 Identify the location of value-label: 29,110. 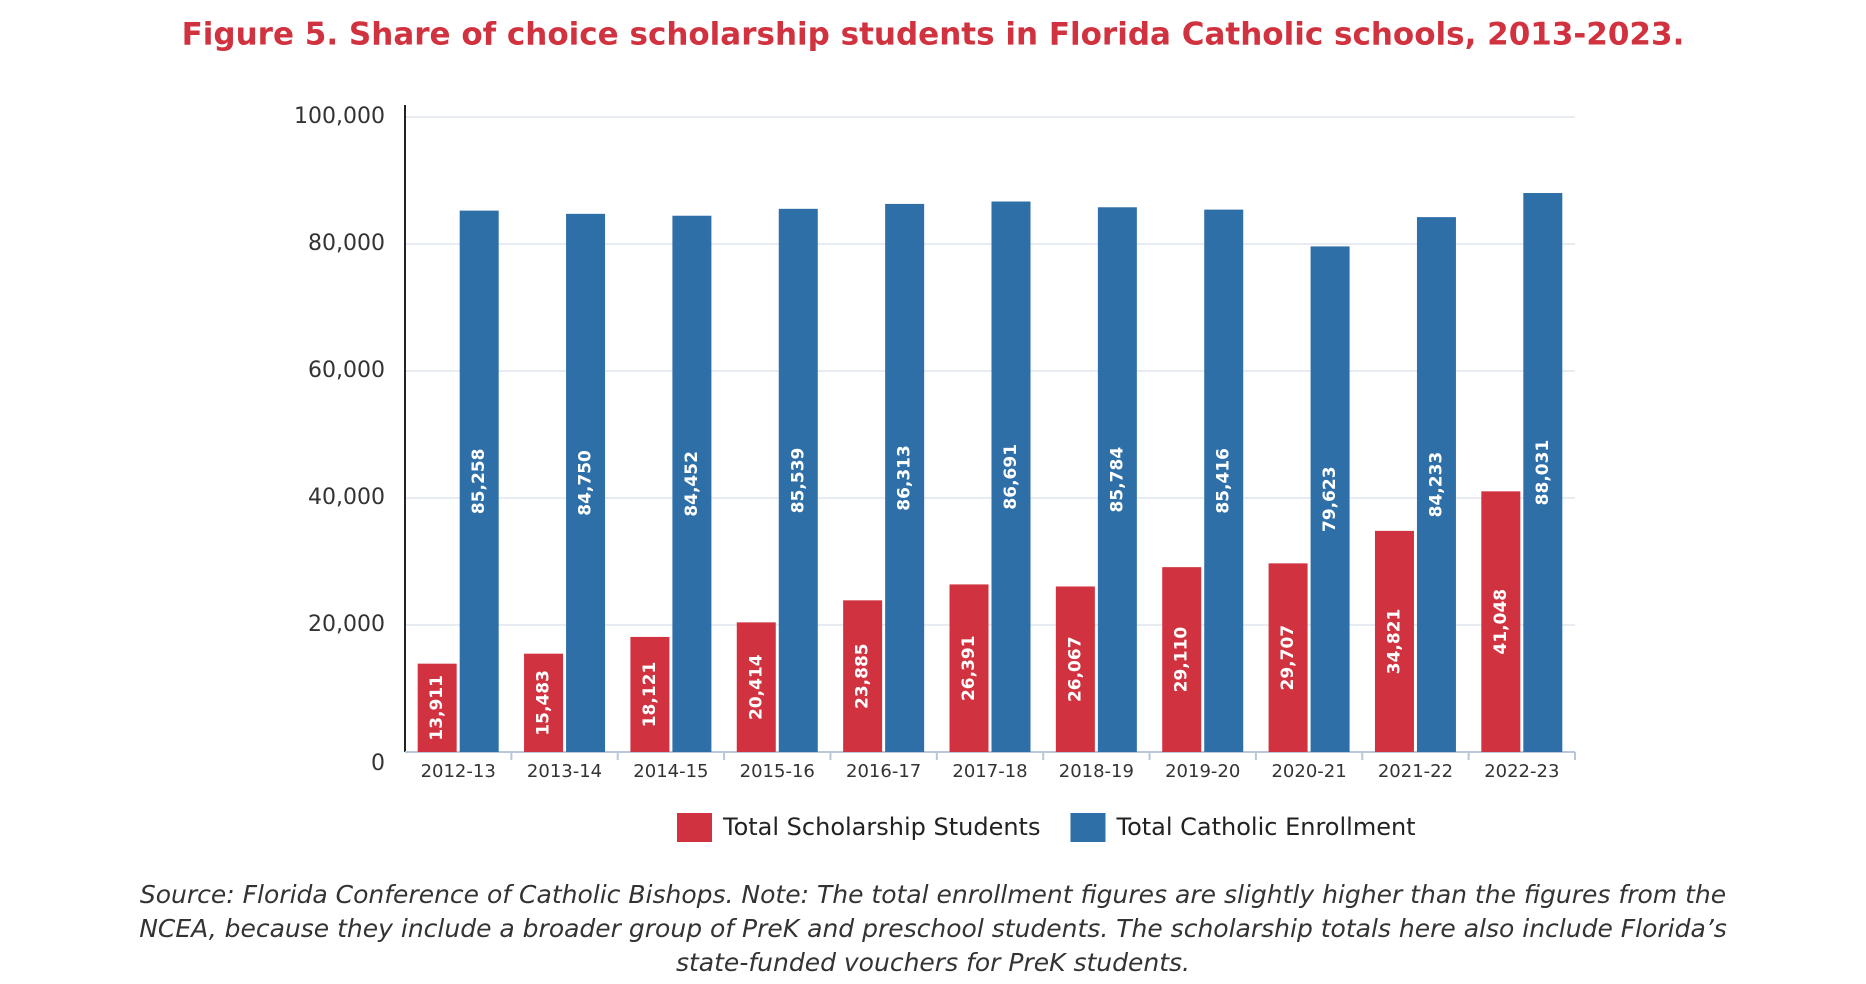
(1182, 660).